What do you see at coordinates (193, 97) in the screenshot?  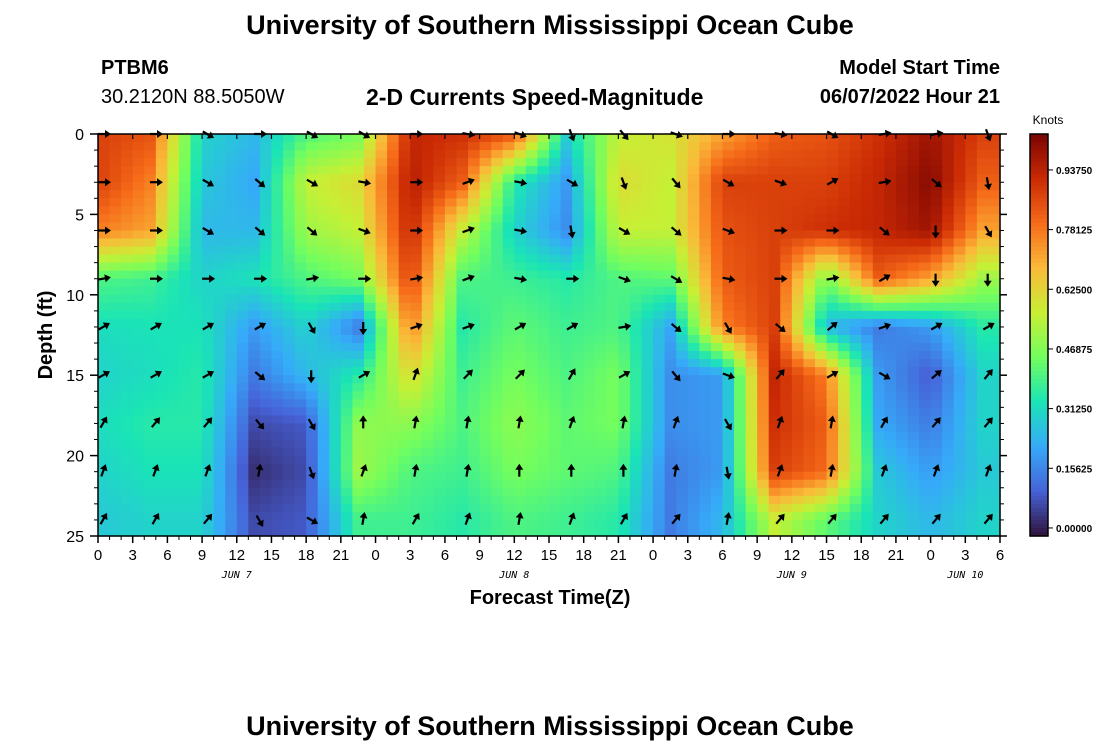 I see `station-coords: 30.2120N 88.5050W` at bounding box center [193, 97].